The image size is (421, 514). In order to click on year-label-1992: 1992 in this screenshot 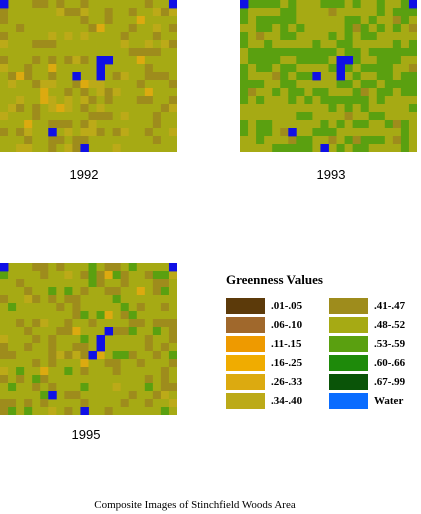, I will do `click(84, 174)`.